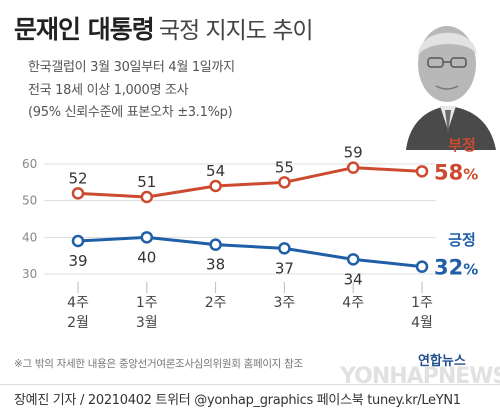 The height and width of the screenshot is (410, 500). Describe the element at coordinates (462, 145) in the screenshot. I see `series-name-label: 부정` at that location.